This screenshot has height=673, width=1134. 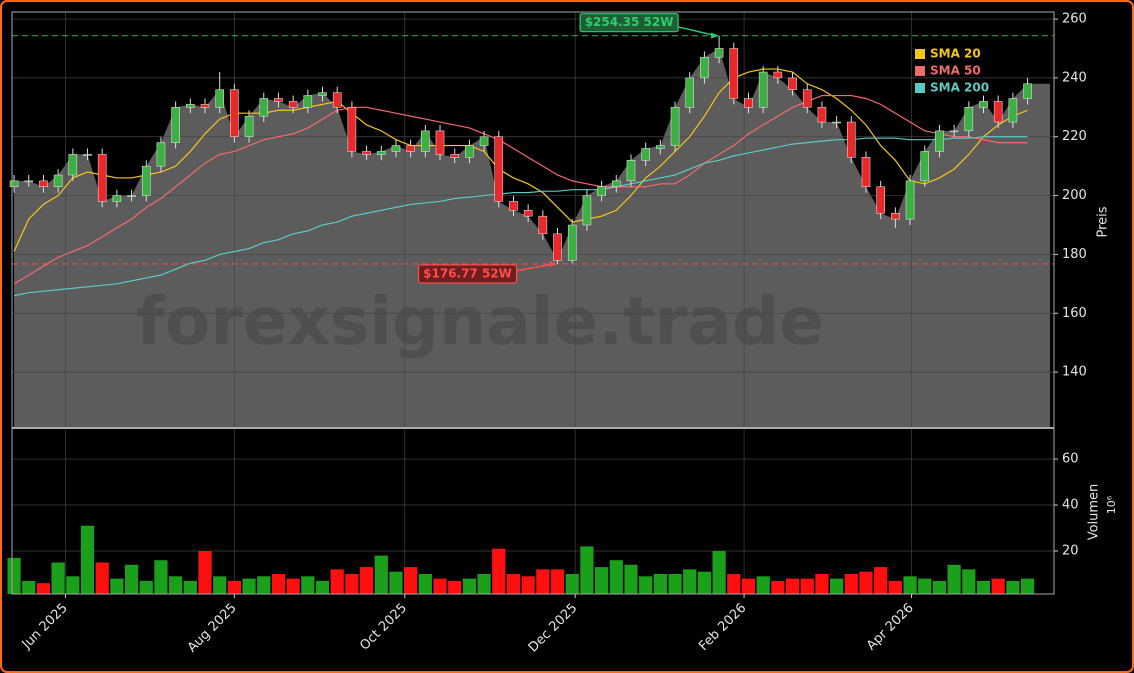 What do you see at coordinates (1074, 195) in the screenshot?
I see `y-tick-label: 200` at bounding box center [1074, 195].